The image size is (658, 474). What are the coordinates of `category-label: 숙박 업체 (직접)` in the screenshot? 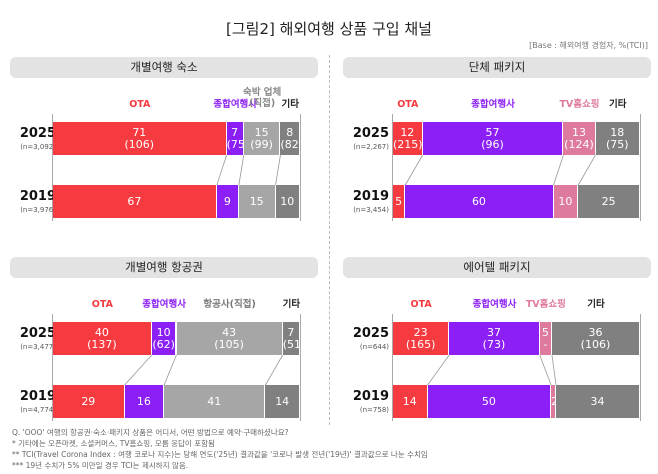 It's located at (262, 98).